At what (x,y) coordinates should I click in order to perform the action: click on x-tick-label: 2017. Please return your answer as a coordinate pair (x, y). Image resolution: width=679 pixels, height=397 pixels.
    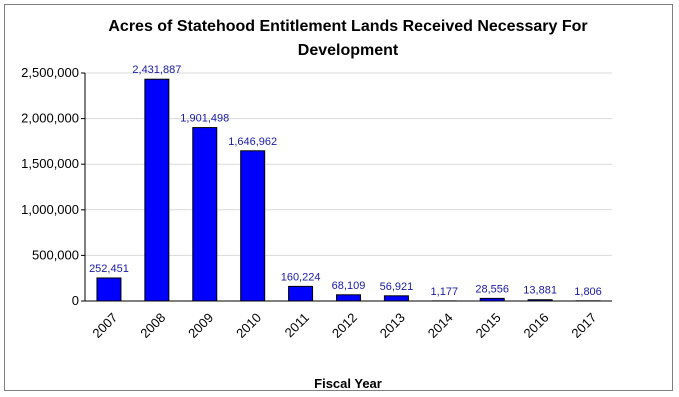
    Looking at the image, I should click on (583, 325).